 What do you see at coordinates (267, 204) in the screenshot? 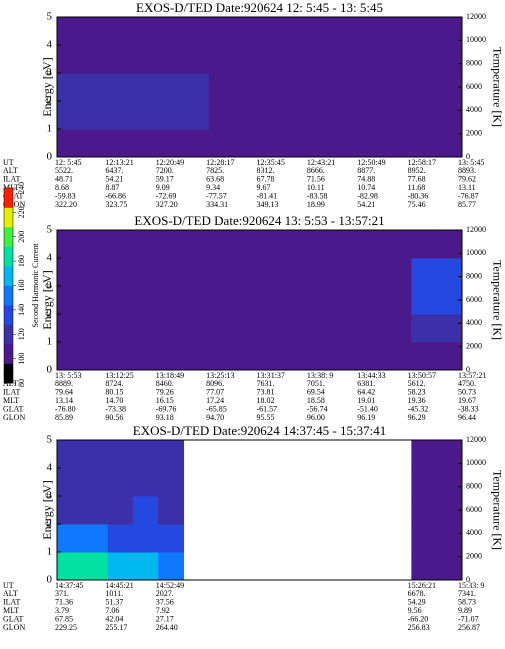
I see `table-cell: 349.13` at bounding box center [267, 204].